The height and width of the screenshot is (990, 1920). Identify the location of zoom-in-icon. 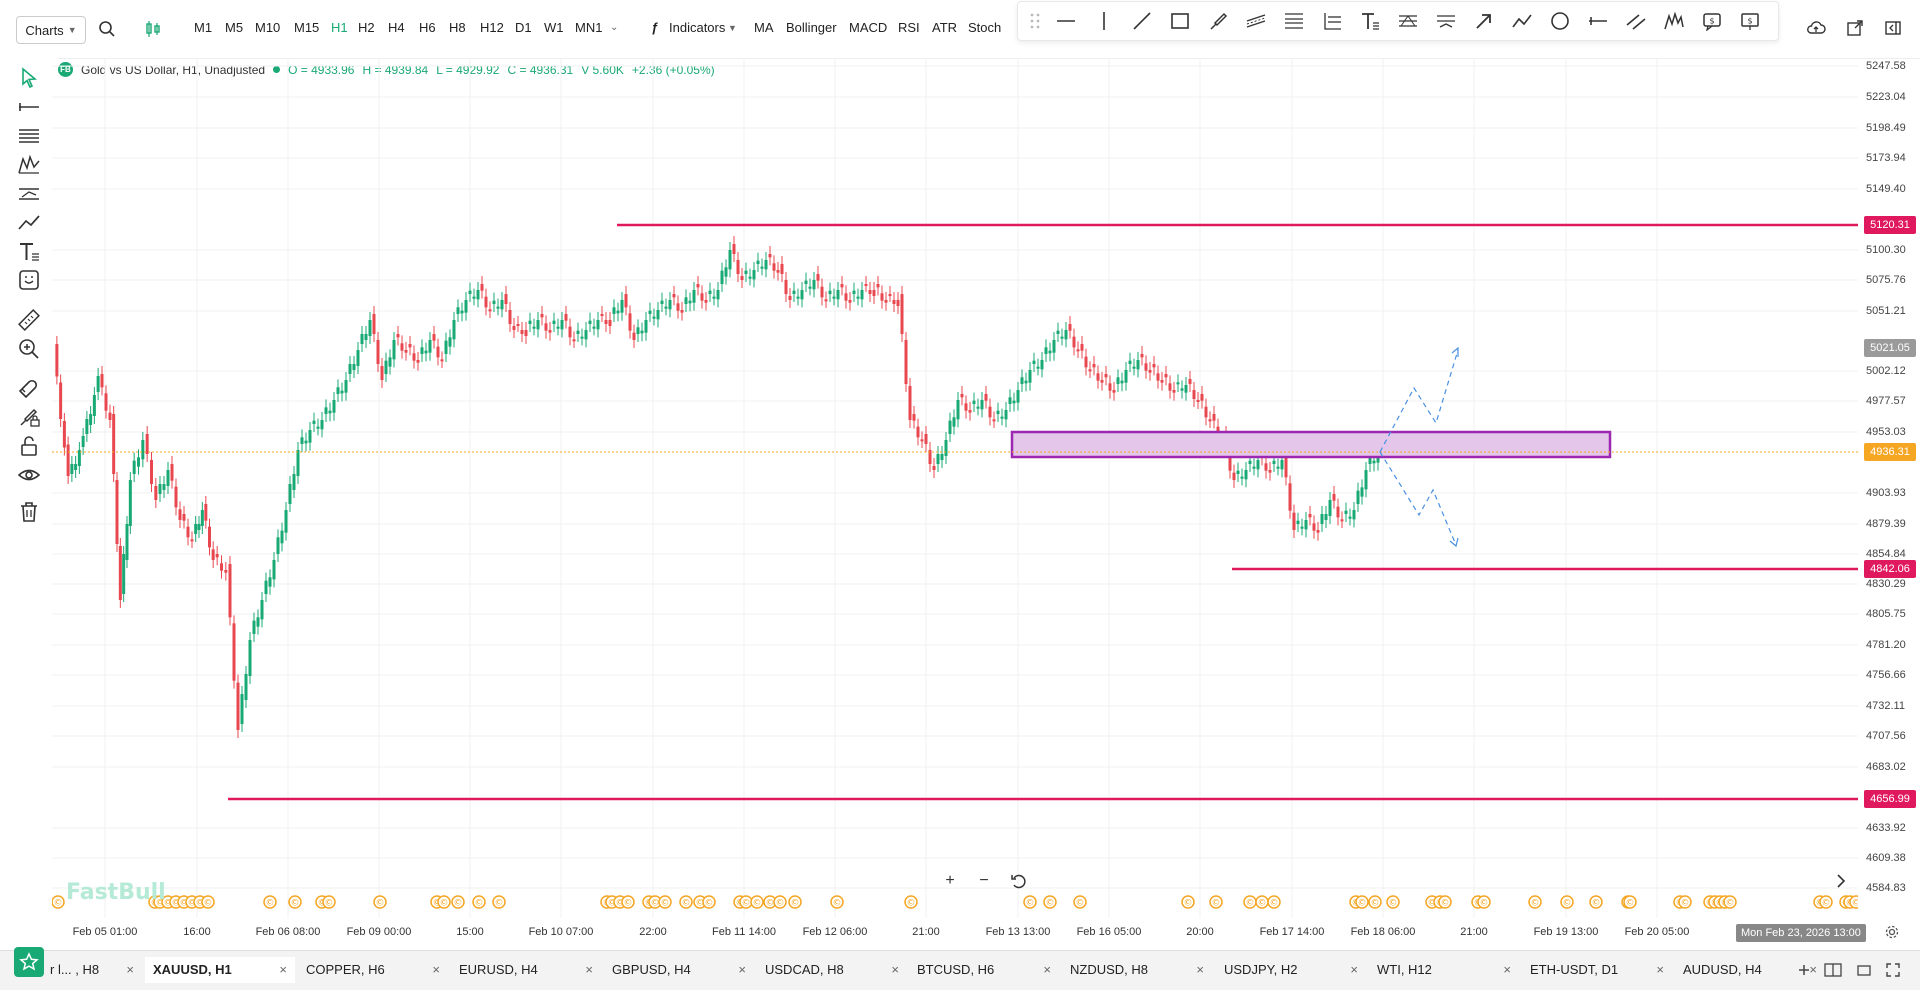
(29, 349).